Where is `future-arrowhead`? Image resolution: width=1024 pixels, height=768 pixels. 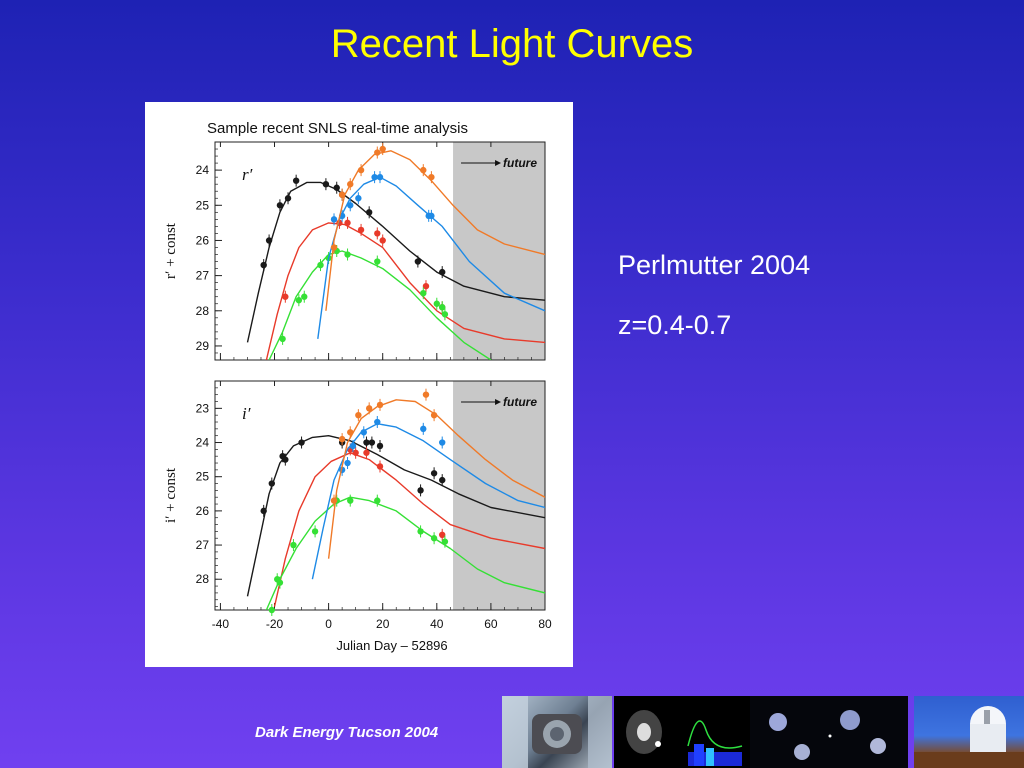
future-arrowhead is located at coordinates (498, 402).